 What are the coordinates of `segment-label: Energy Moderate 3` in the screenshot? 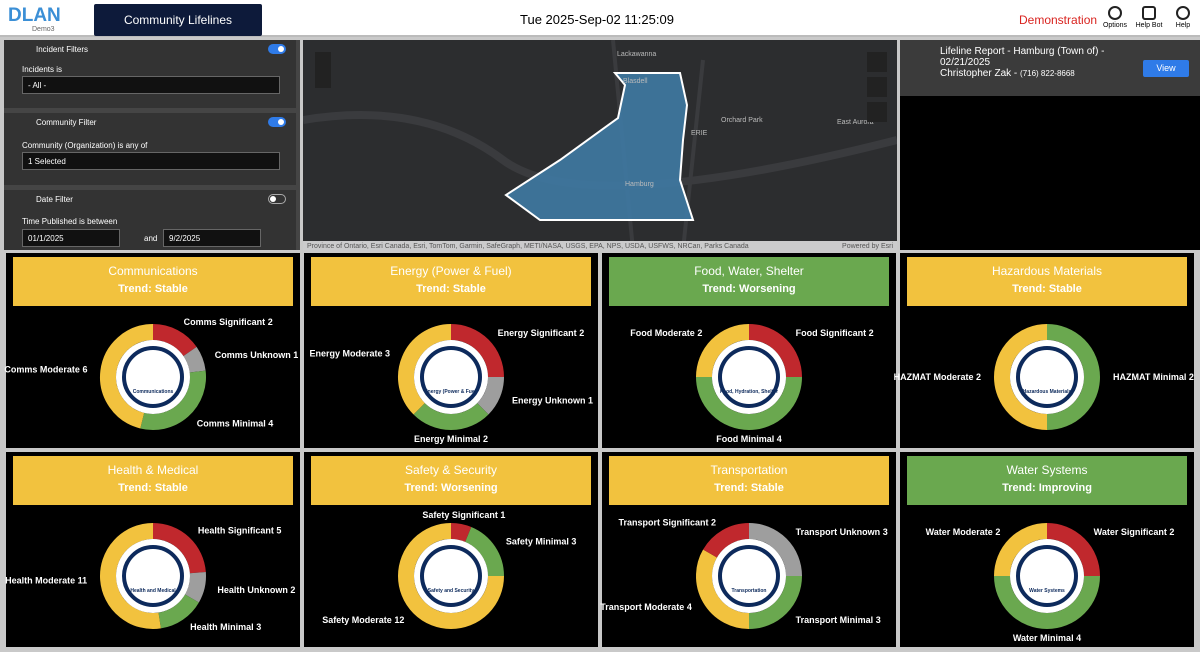 It's located at (349, 353).